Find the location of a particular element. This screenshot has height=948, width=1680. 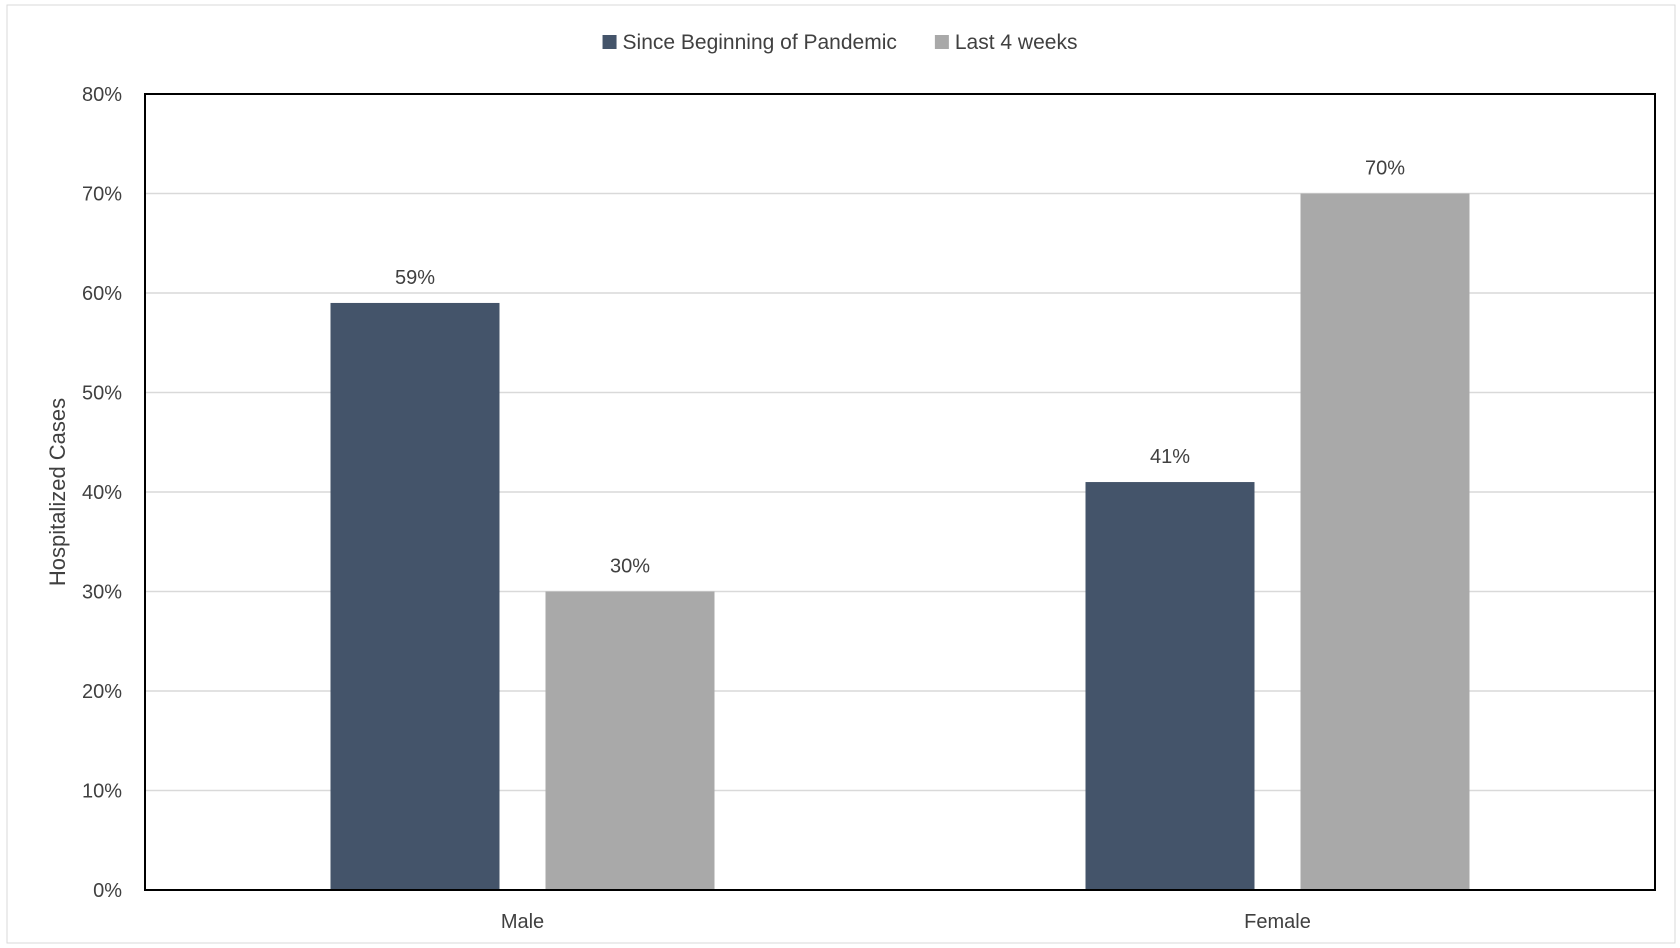

legend: Since Beginning of Pandemic Last 4 weeks is located at coordinates (840, 42).